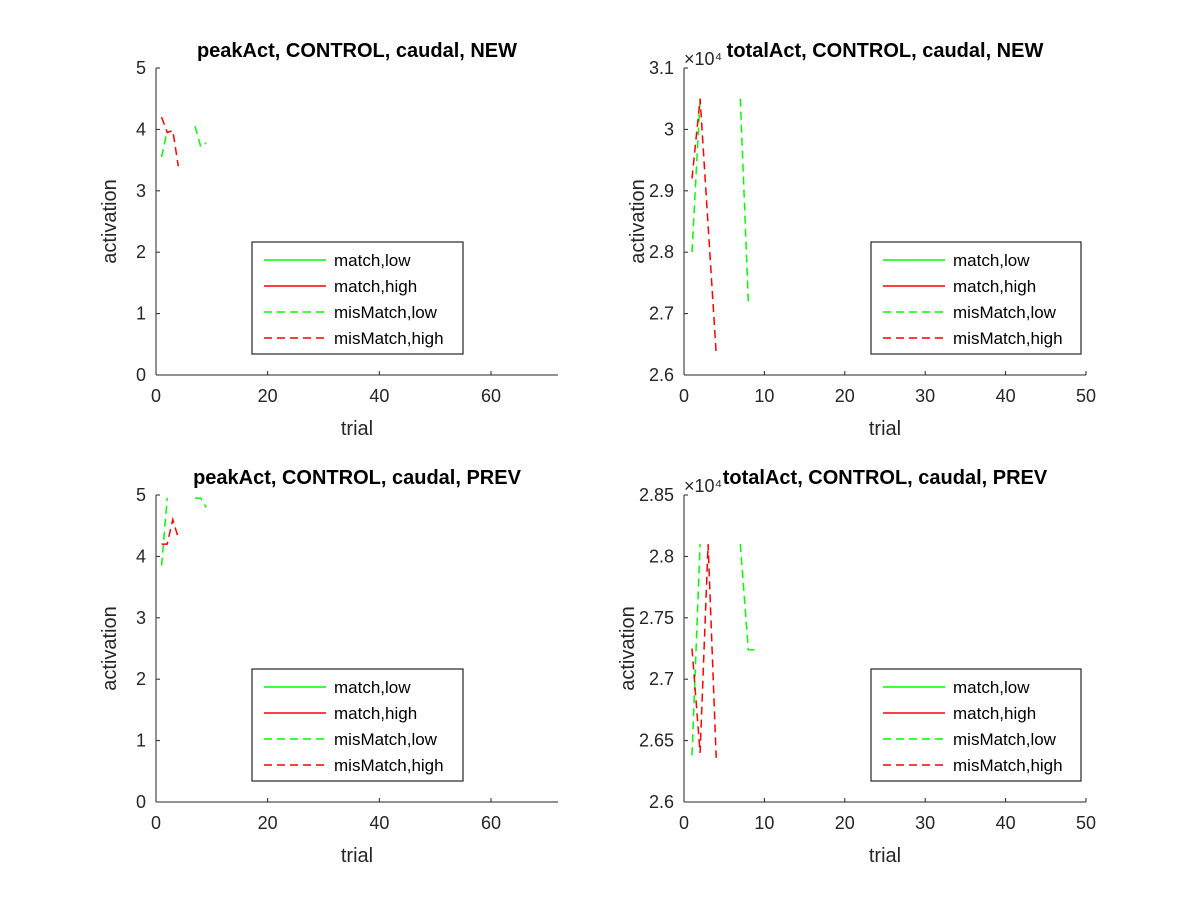  What do you see at coordinates (656, 495) in the screenshot?
I see `y-tick-label: 2.85` at bounding box center [656, 495].